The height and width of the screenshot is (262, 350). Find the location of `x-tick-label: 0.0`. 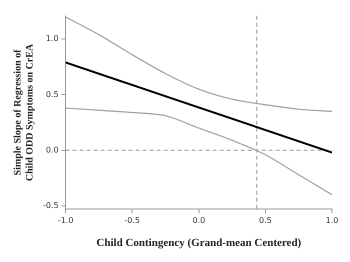

x-tick-label: 0.0 is located at coordinates (199, 221).